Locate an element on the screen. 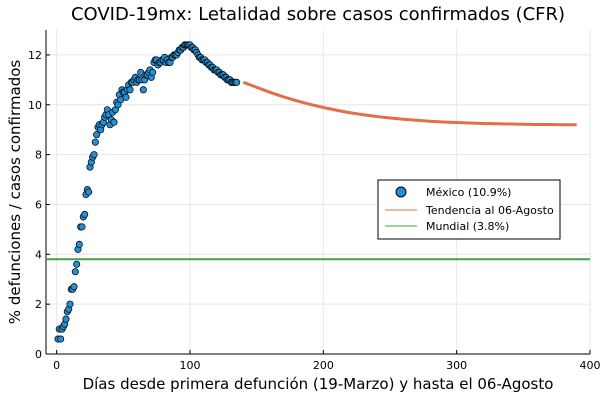 This screenshot has height=400, width=600. x-tick-label: 100 is located at coordinates (190, 365).